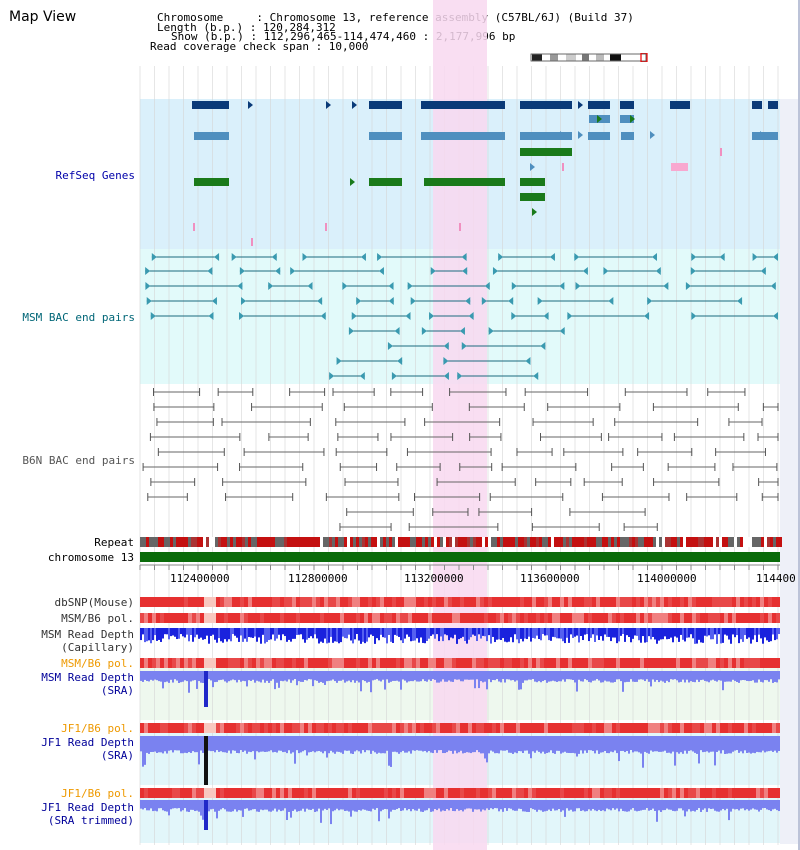  What do you see at coordinates (211, 136) in the screenshot?
I see `refseq-gene-bar` at bounding box center [211, 136].